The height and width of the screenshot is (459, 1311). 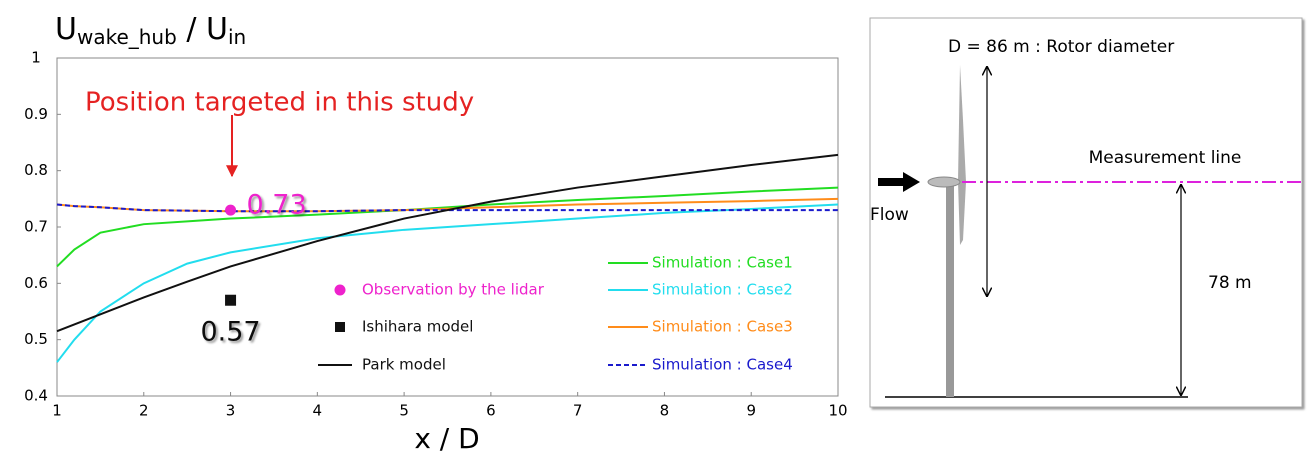 I want to click on measurement-label: Measurement line, so click(x=1165, y=158).